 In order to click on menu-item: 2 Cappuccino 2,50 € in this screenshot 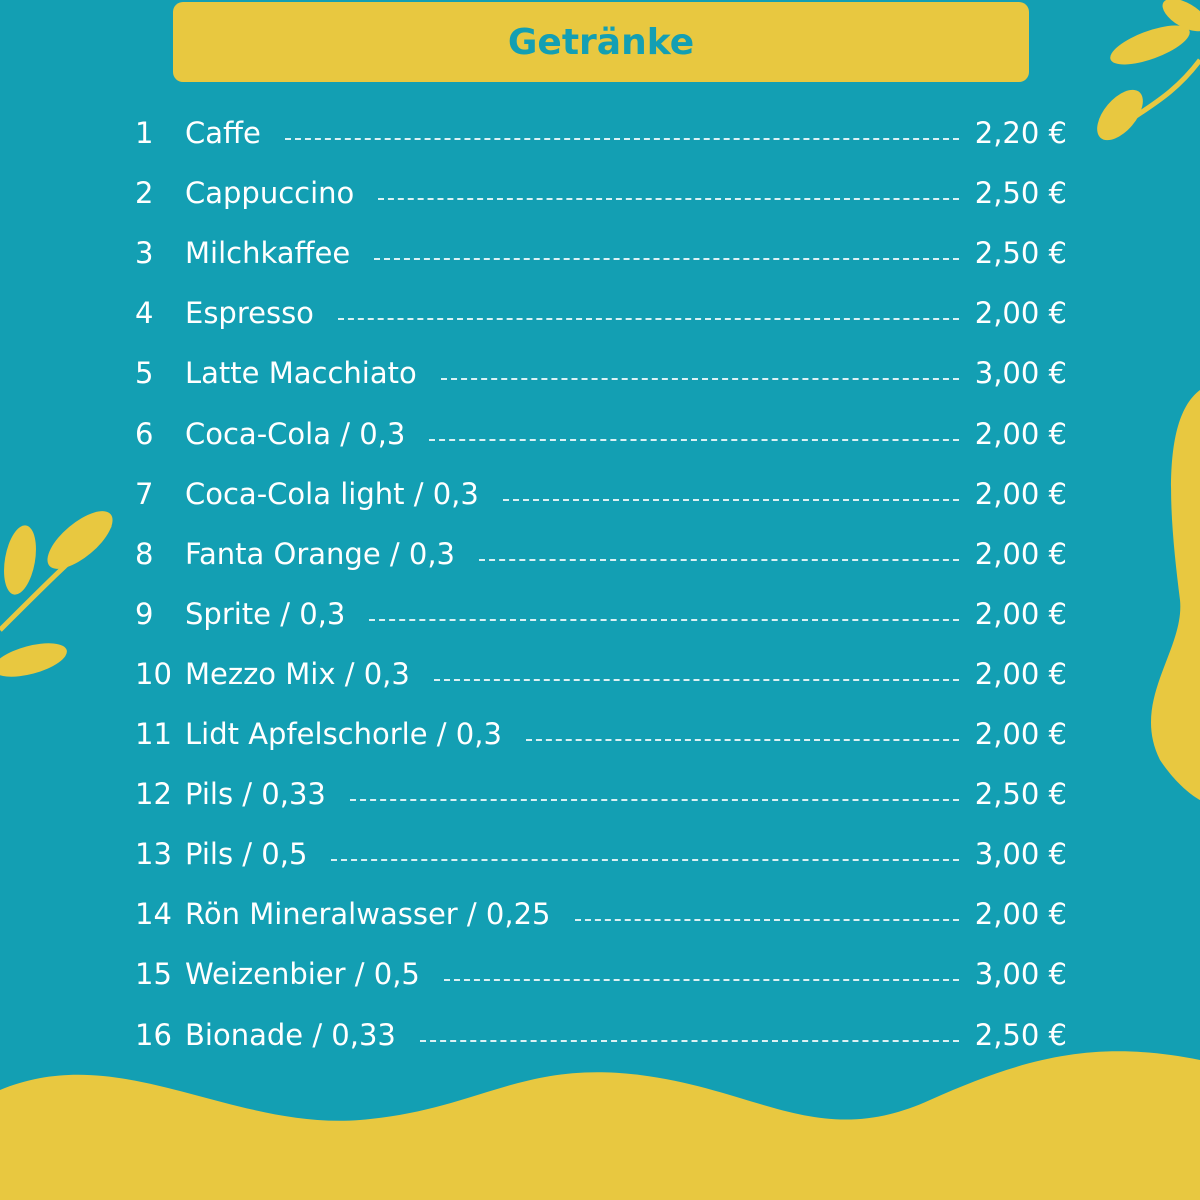, I will do `click(601, 193)`.